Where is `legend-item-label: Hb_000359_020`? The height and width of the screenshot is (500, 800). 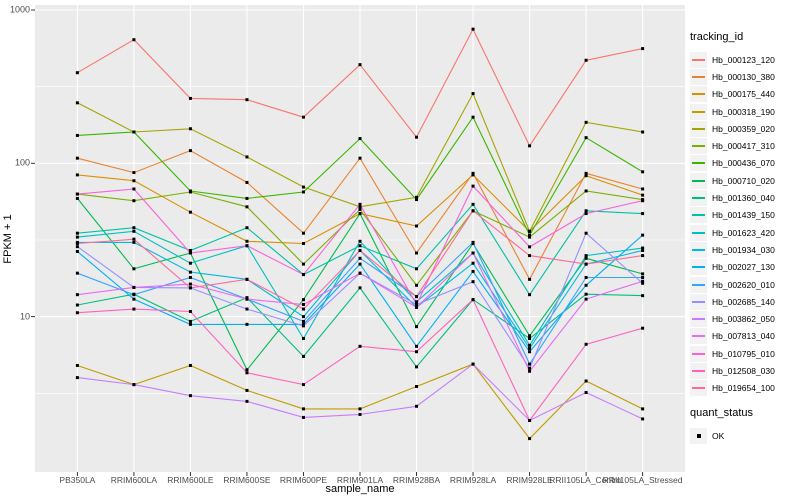 legend-item-label: Hb_000359_020 is located at coordinates (743, 128).